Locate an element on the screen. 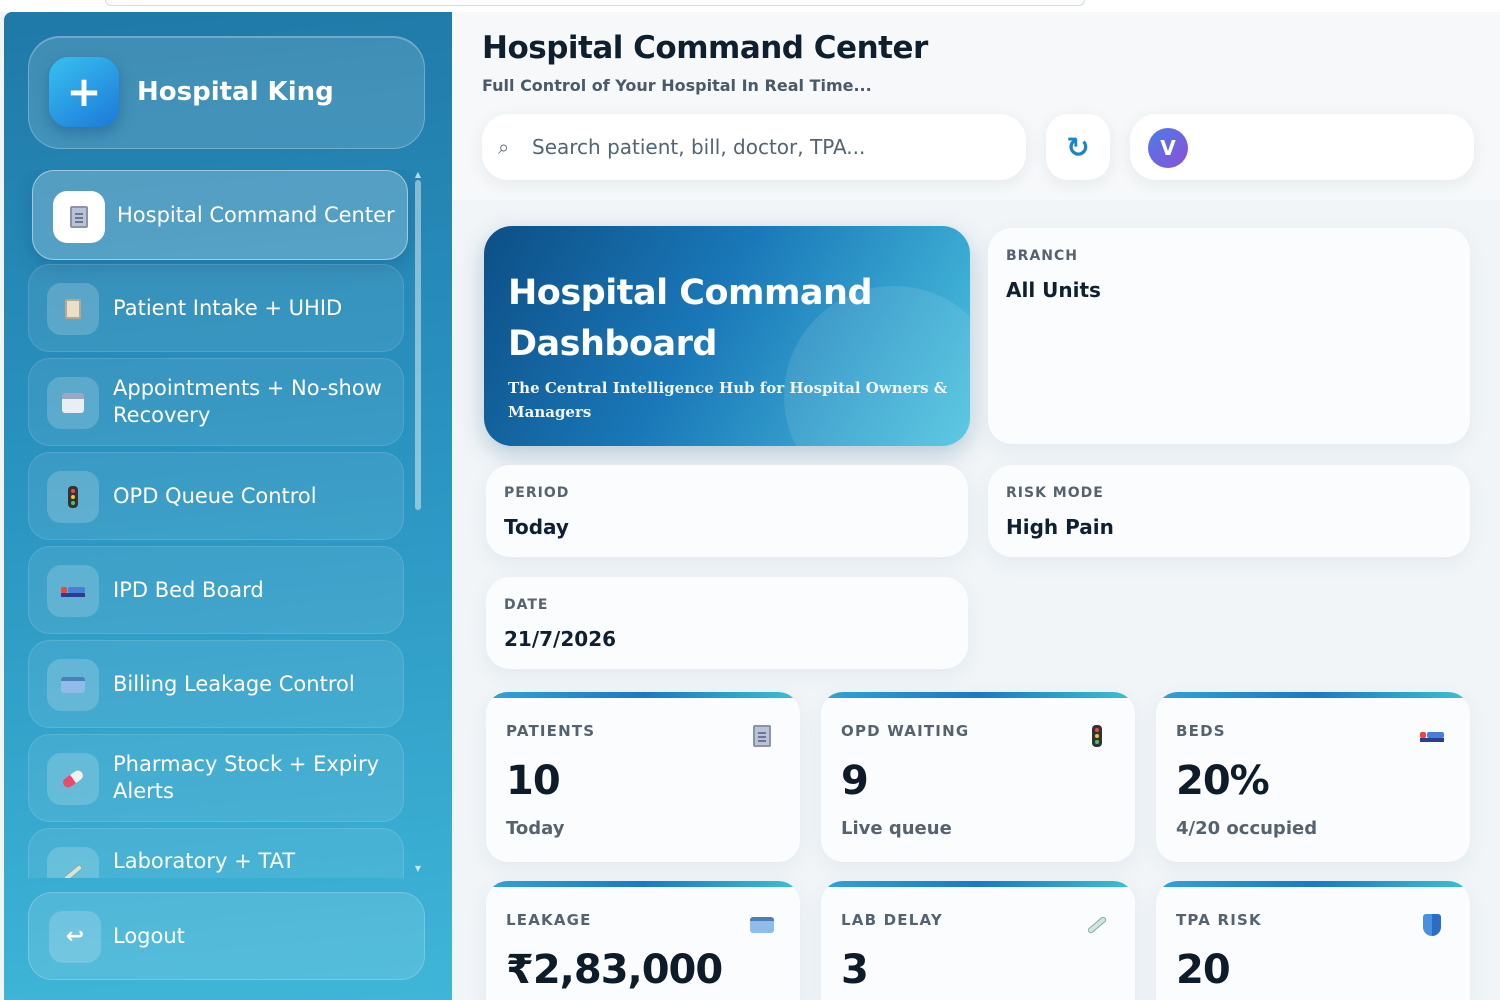 This screenshot has height=1000, width=1500. sidebar-item-patient-intake: Patient Intake + UHID is located at coordinates (216, 308).